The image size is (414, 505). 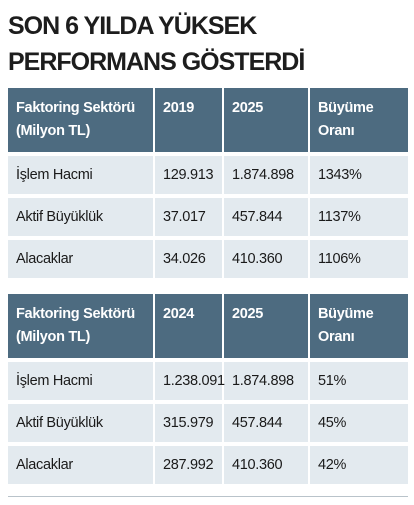 What do you see at coordinates (359, 217) in the screenshot?
I see `table-cell: 1137%` at bounding box center [359, 217].